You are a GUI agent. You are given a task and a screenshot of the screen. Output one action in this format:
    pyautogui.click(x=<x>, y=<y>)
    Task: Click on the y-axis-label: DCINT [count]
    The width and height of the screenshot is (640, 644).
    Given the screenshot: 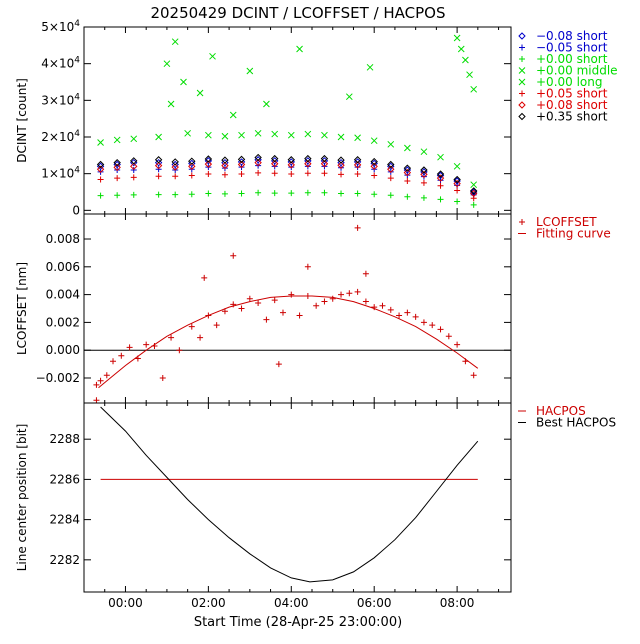 What is the action you would take?
    pyautogui.click(x=22, y=120)
    